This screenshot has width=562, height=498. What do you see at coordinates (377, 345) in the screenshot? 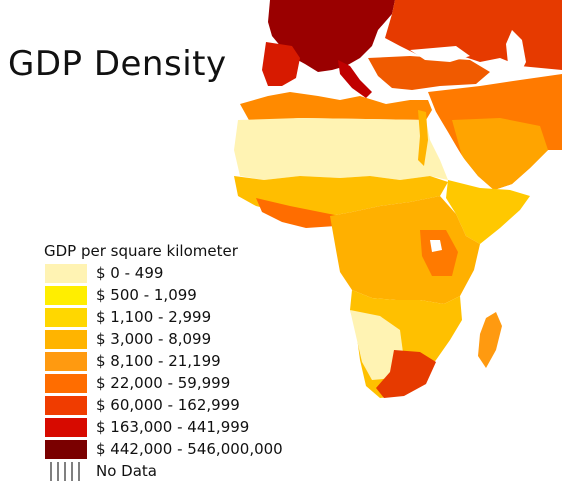
I see `namibia-botswana` at bounding box center [377, 345].